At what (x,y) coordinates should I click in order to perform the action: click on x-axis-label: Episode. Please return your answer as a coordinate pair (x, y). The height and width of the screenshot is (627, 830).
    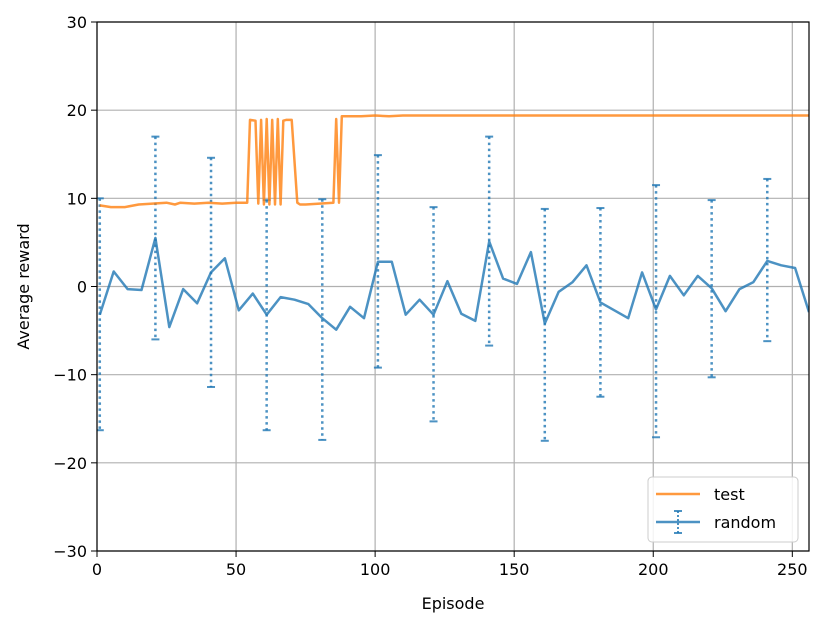
    Looking at the image, I should click on (453, 603).